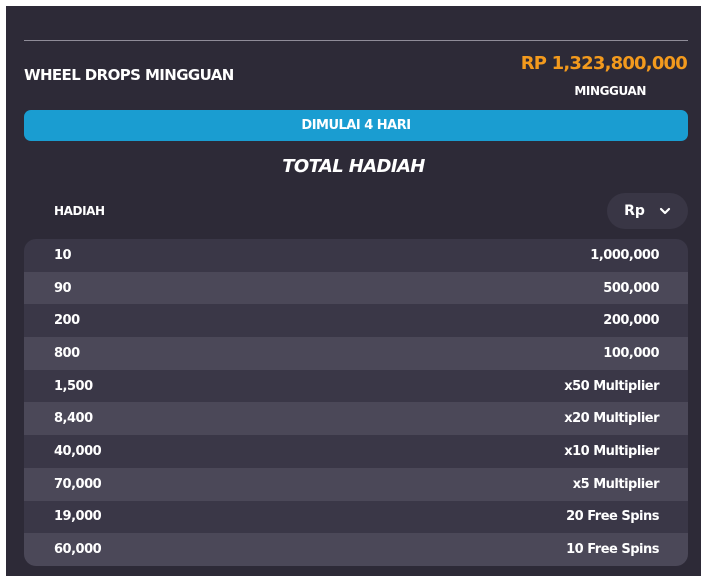  I want to click on prize-count: 70,000, so click(78, 484).